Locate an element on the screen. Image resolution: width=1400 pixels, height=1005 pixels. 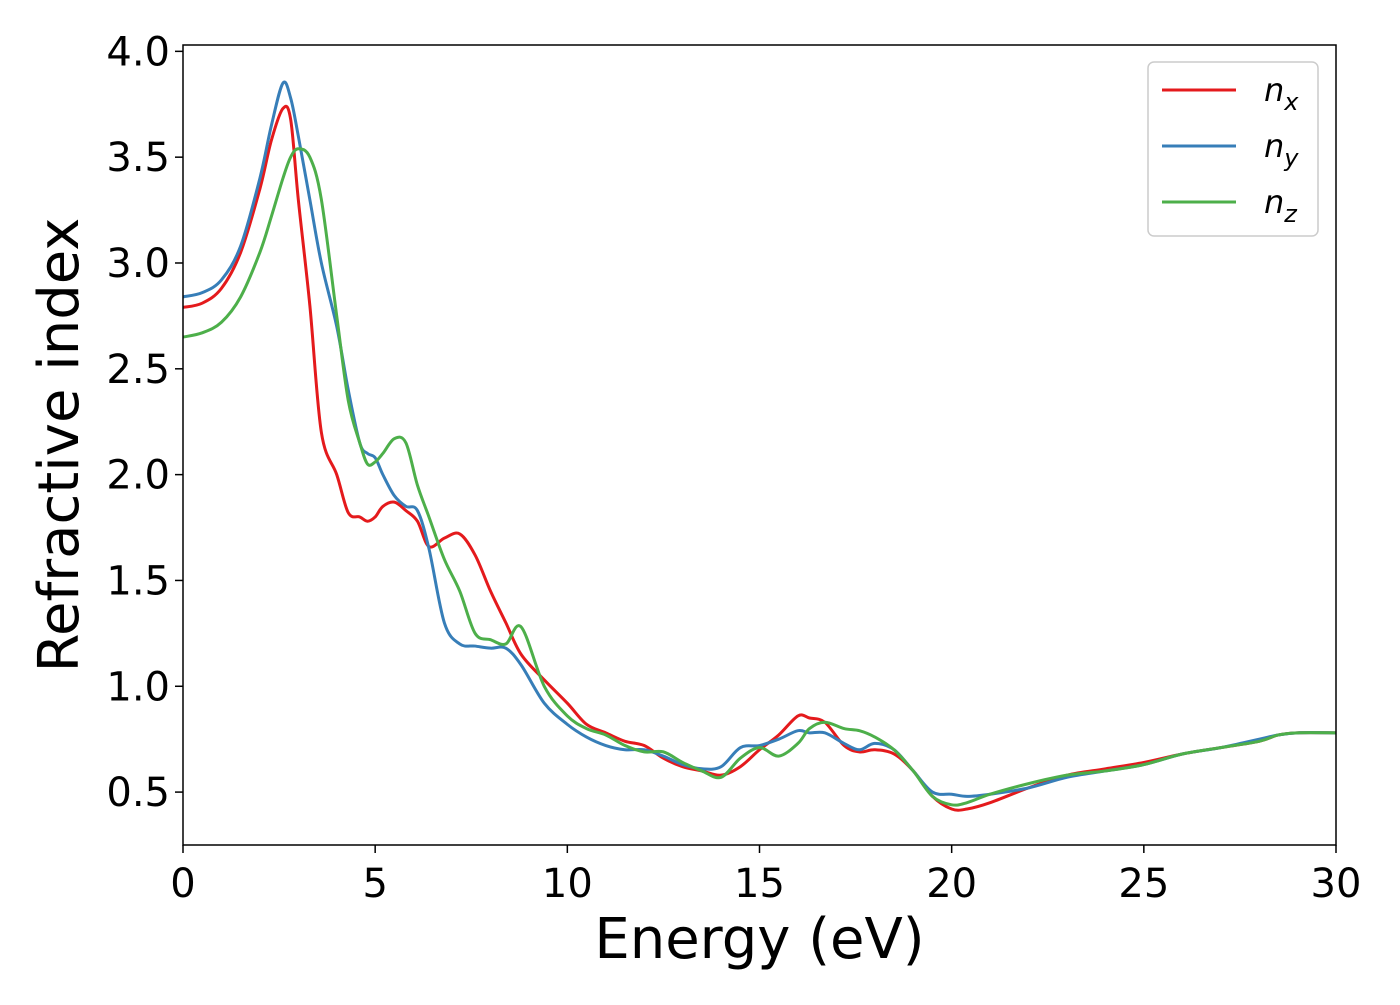
y-tick-label: 3.0 is located at coordinates (138, 264).